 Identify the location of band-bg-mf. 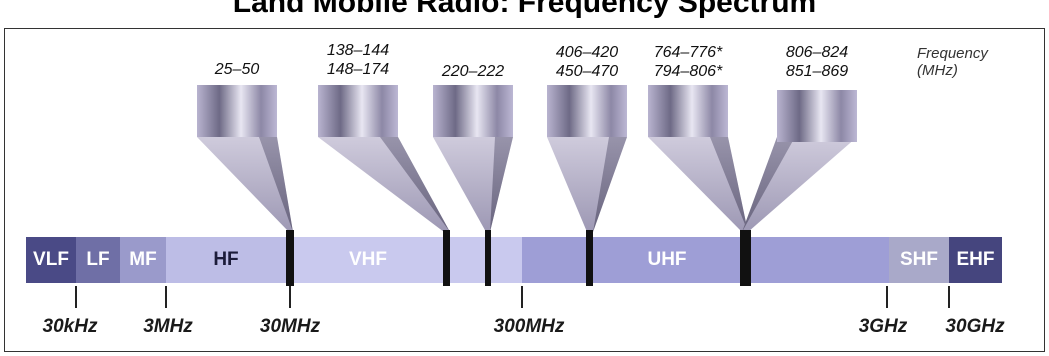
(143, 260).